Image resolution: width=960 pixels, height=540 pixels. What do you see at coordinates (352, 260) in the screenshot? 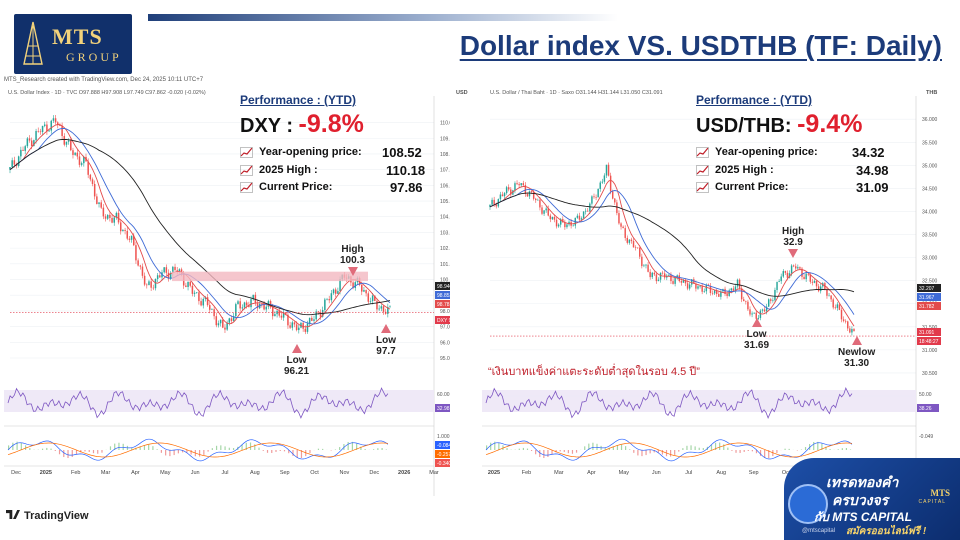
I see `dxy-high-annotation: High 100.3` at bounding box center [352, 260].